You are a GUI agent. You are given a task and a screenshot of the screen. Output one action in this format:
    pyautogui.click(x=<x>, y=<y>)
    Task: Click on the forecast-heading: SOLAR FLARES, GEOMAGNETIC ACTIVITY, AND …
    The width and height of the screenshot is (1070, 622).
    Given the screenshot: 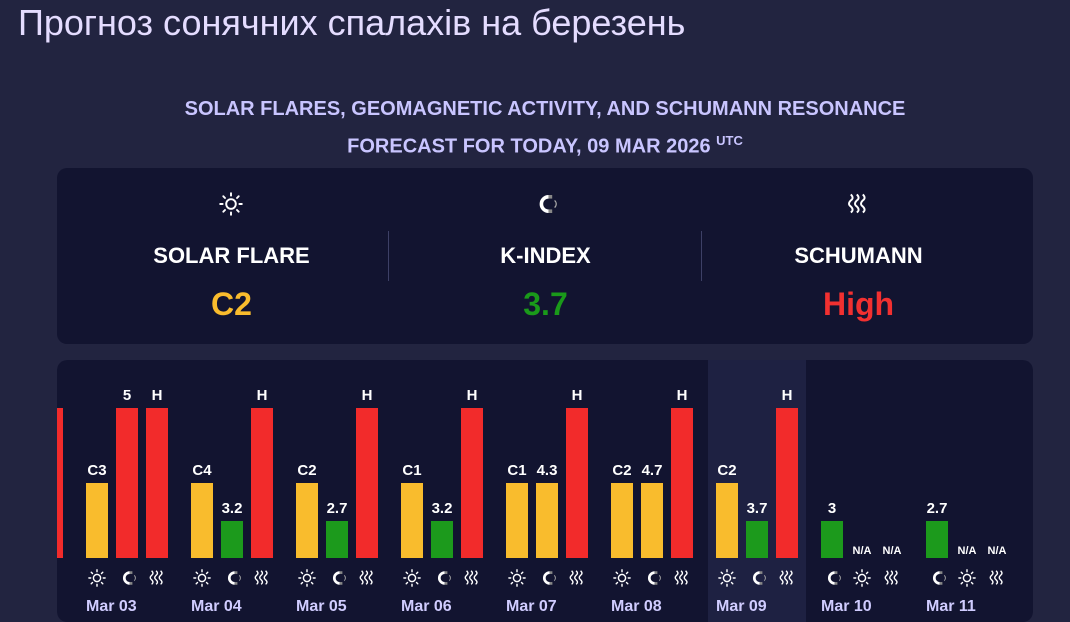 What is the action you would take?
    pyautogui.click(x=535, y=128)
    